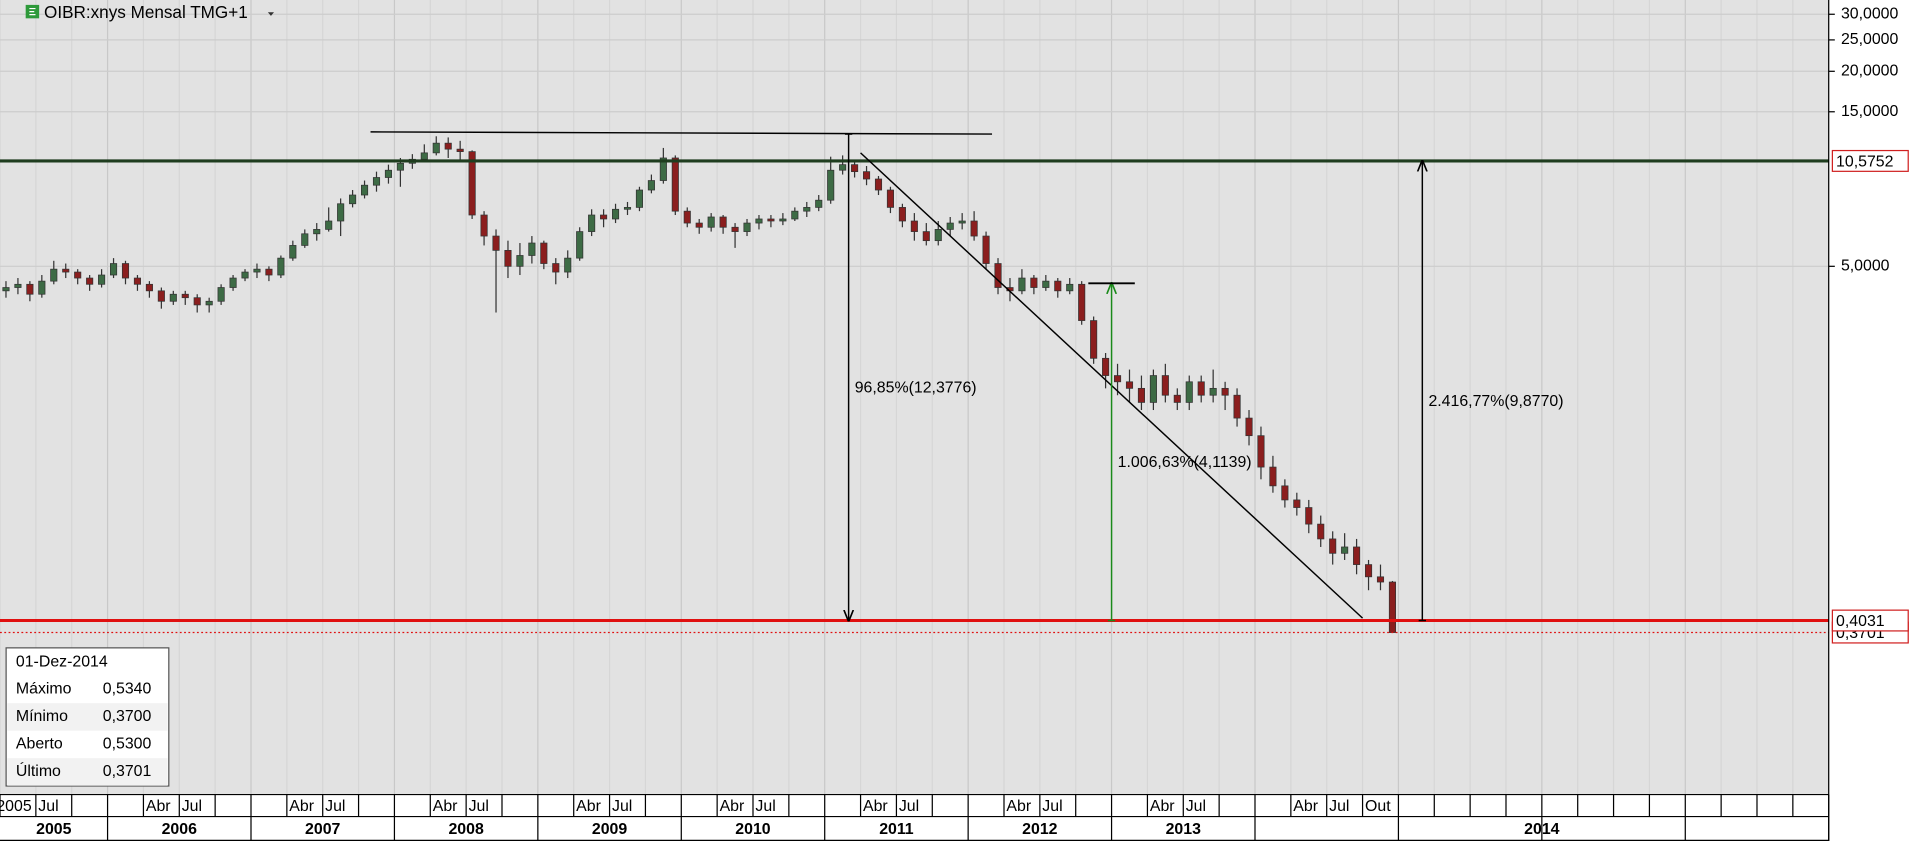 The width and height of the screenshot is (1918, 841). Describe the element at coordinates (1183, 829) in the screenshot. I see `year-label: 2013` at that location.